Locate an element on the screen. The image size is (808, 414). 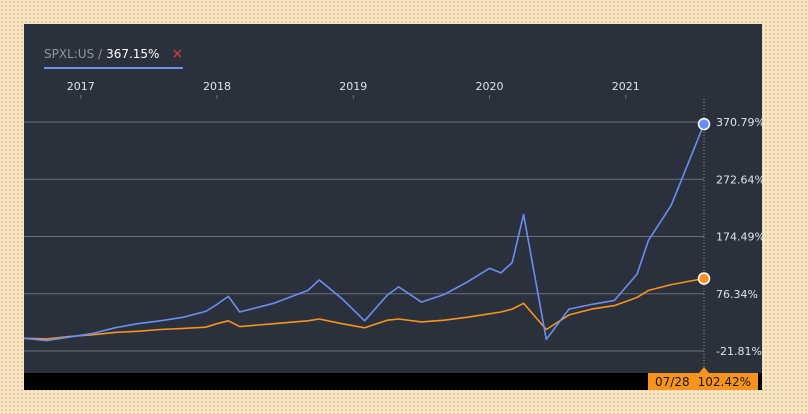
y-tick-label: 272.64% is located at coordinates (739, 179).